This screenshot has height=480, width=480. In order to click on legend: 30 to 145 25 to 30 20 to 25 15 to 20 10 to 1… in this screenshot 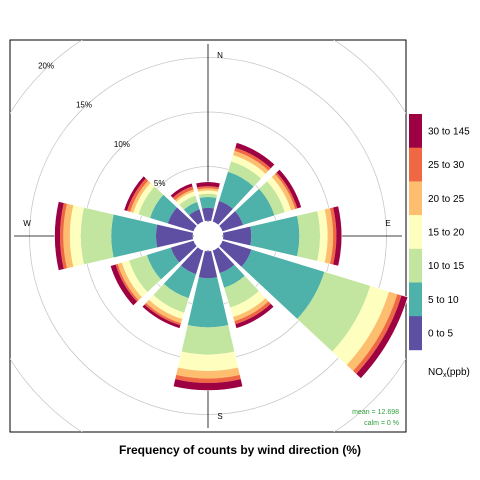, I will do `click(439, 232)`.